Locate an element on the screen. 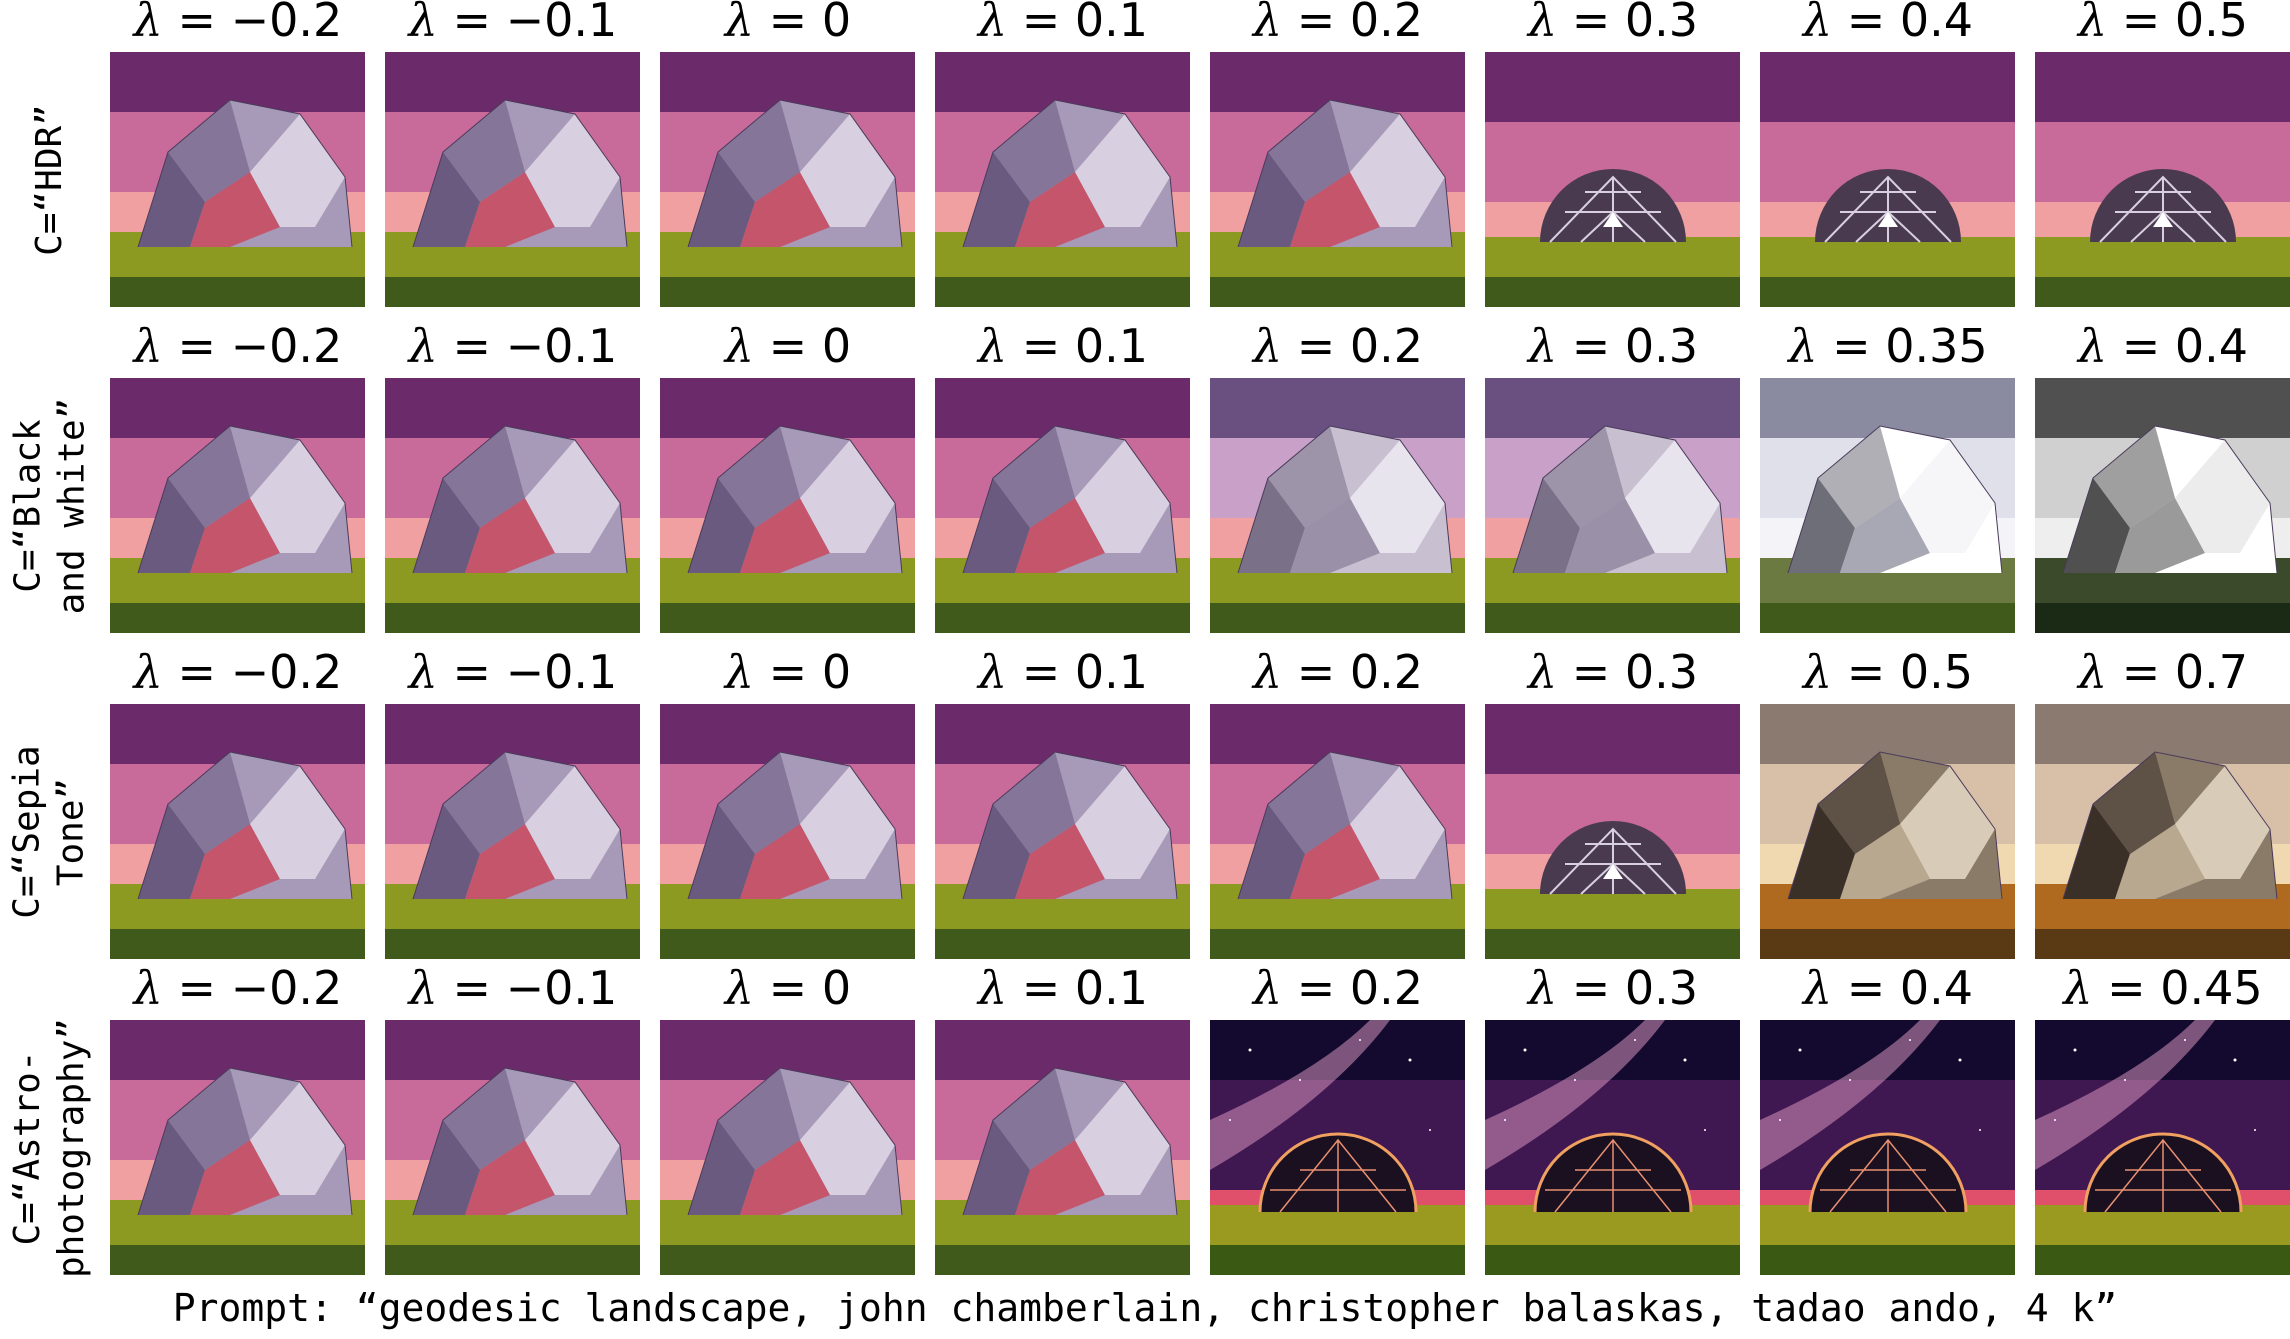  row-label-line2: Tone” is located at coordinates (72, 832).